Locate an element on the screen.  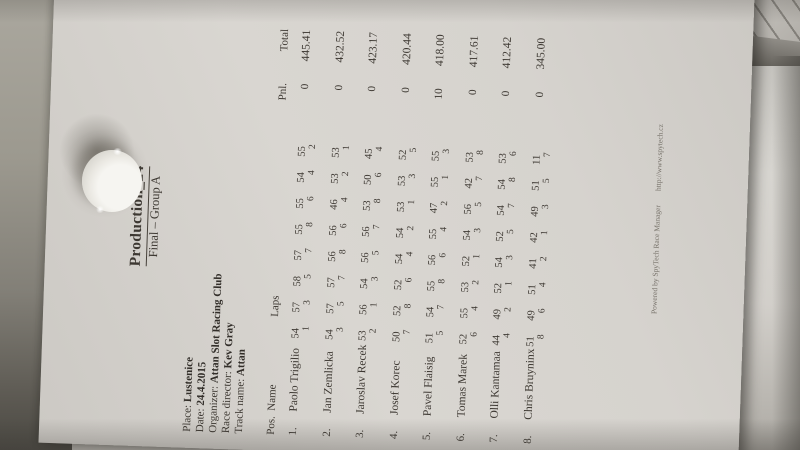
lap-cell: 56 5 is located at coordinates (371, 251).